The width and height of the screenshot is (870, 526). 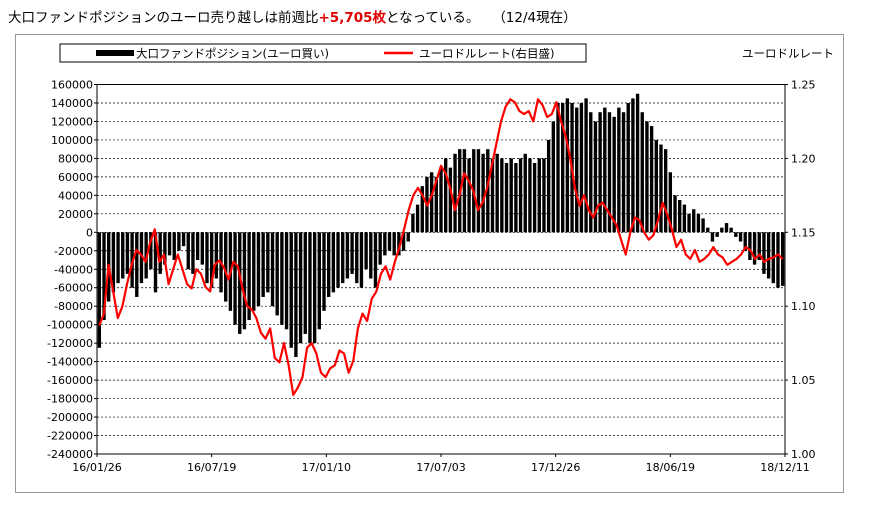 I want to click on headline-suffix: となっている。, so click(x=433, y=18).